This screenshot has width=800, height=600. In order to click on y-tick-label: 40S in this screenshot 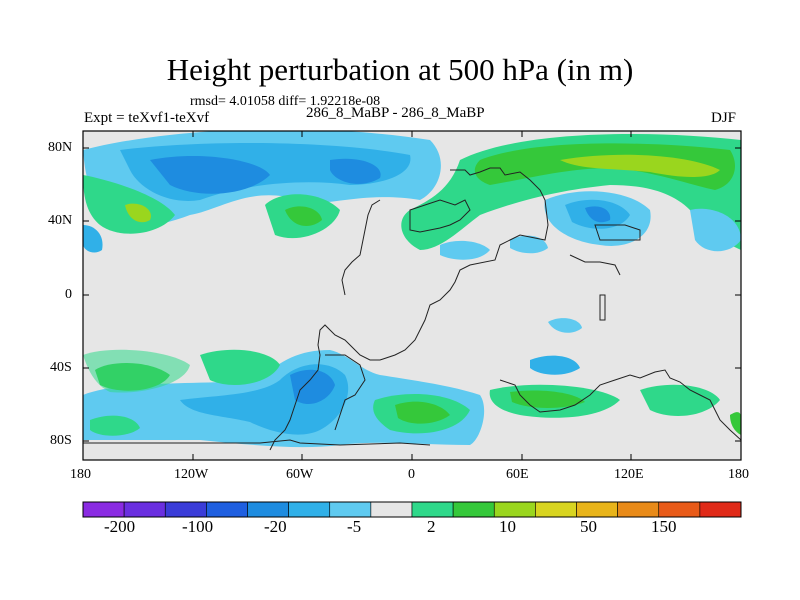, I will do `click(61, 367)`.